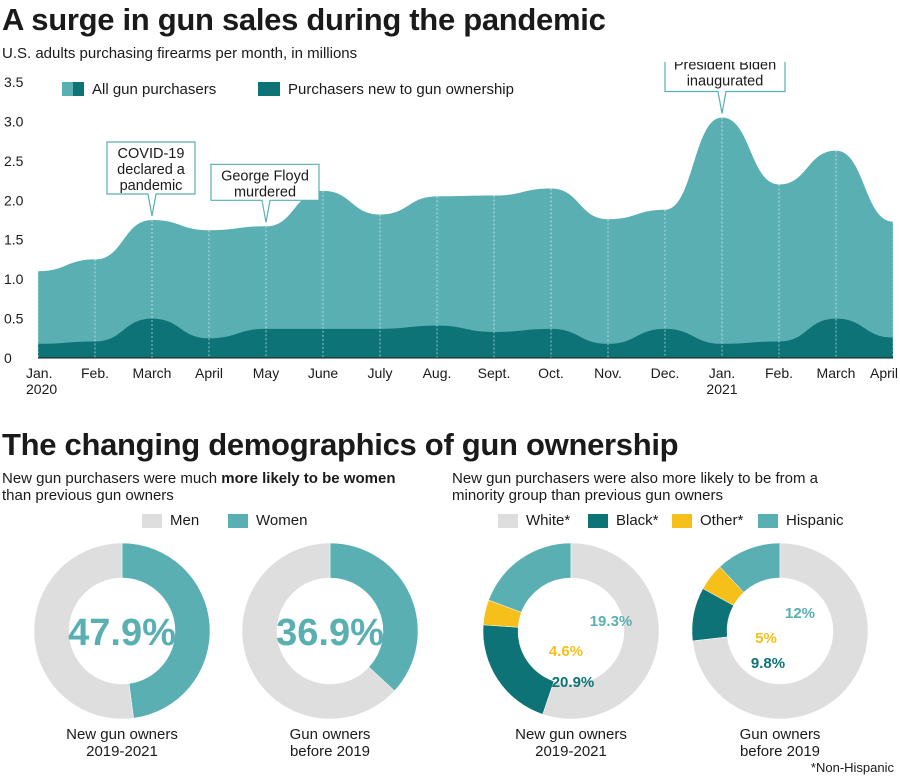 Image resolution: width=900 pixels, height=776 pixels. I want to click on caption-race-before-line1: Gun owners, so click(780, 734).